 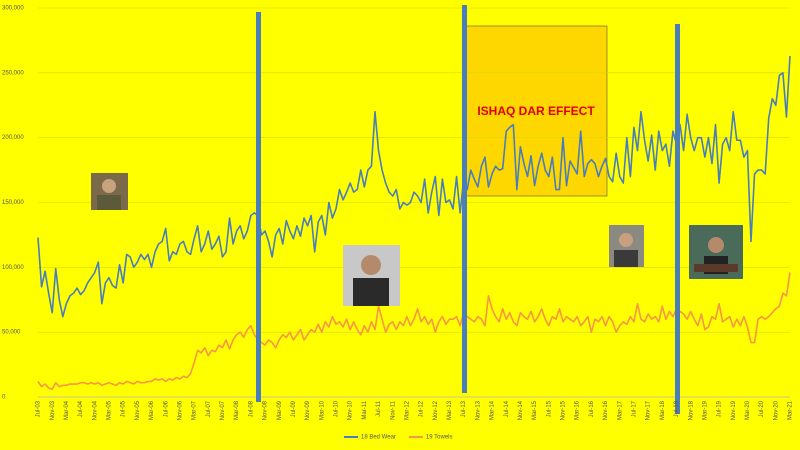 What do you see at coordinates (549, 408) in the screenshot?
I see `x-tick-label: Jul-15` at bounding box center [549, 408].